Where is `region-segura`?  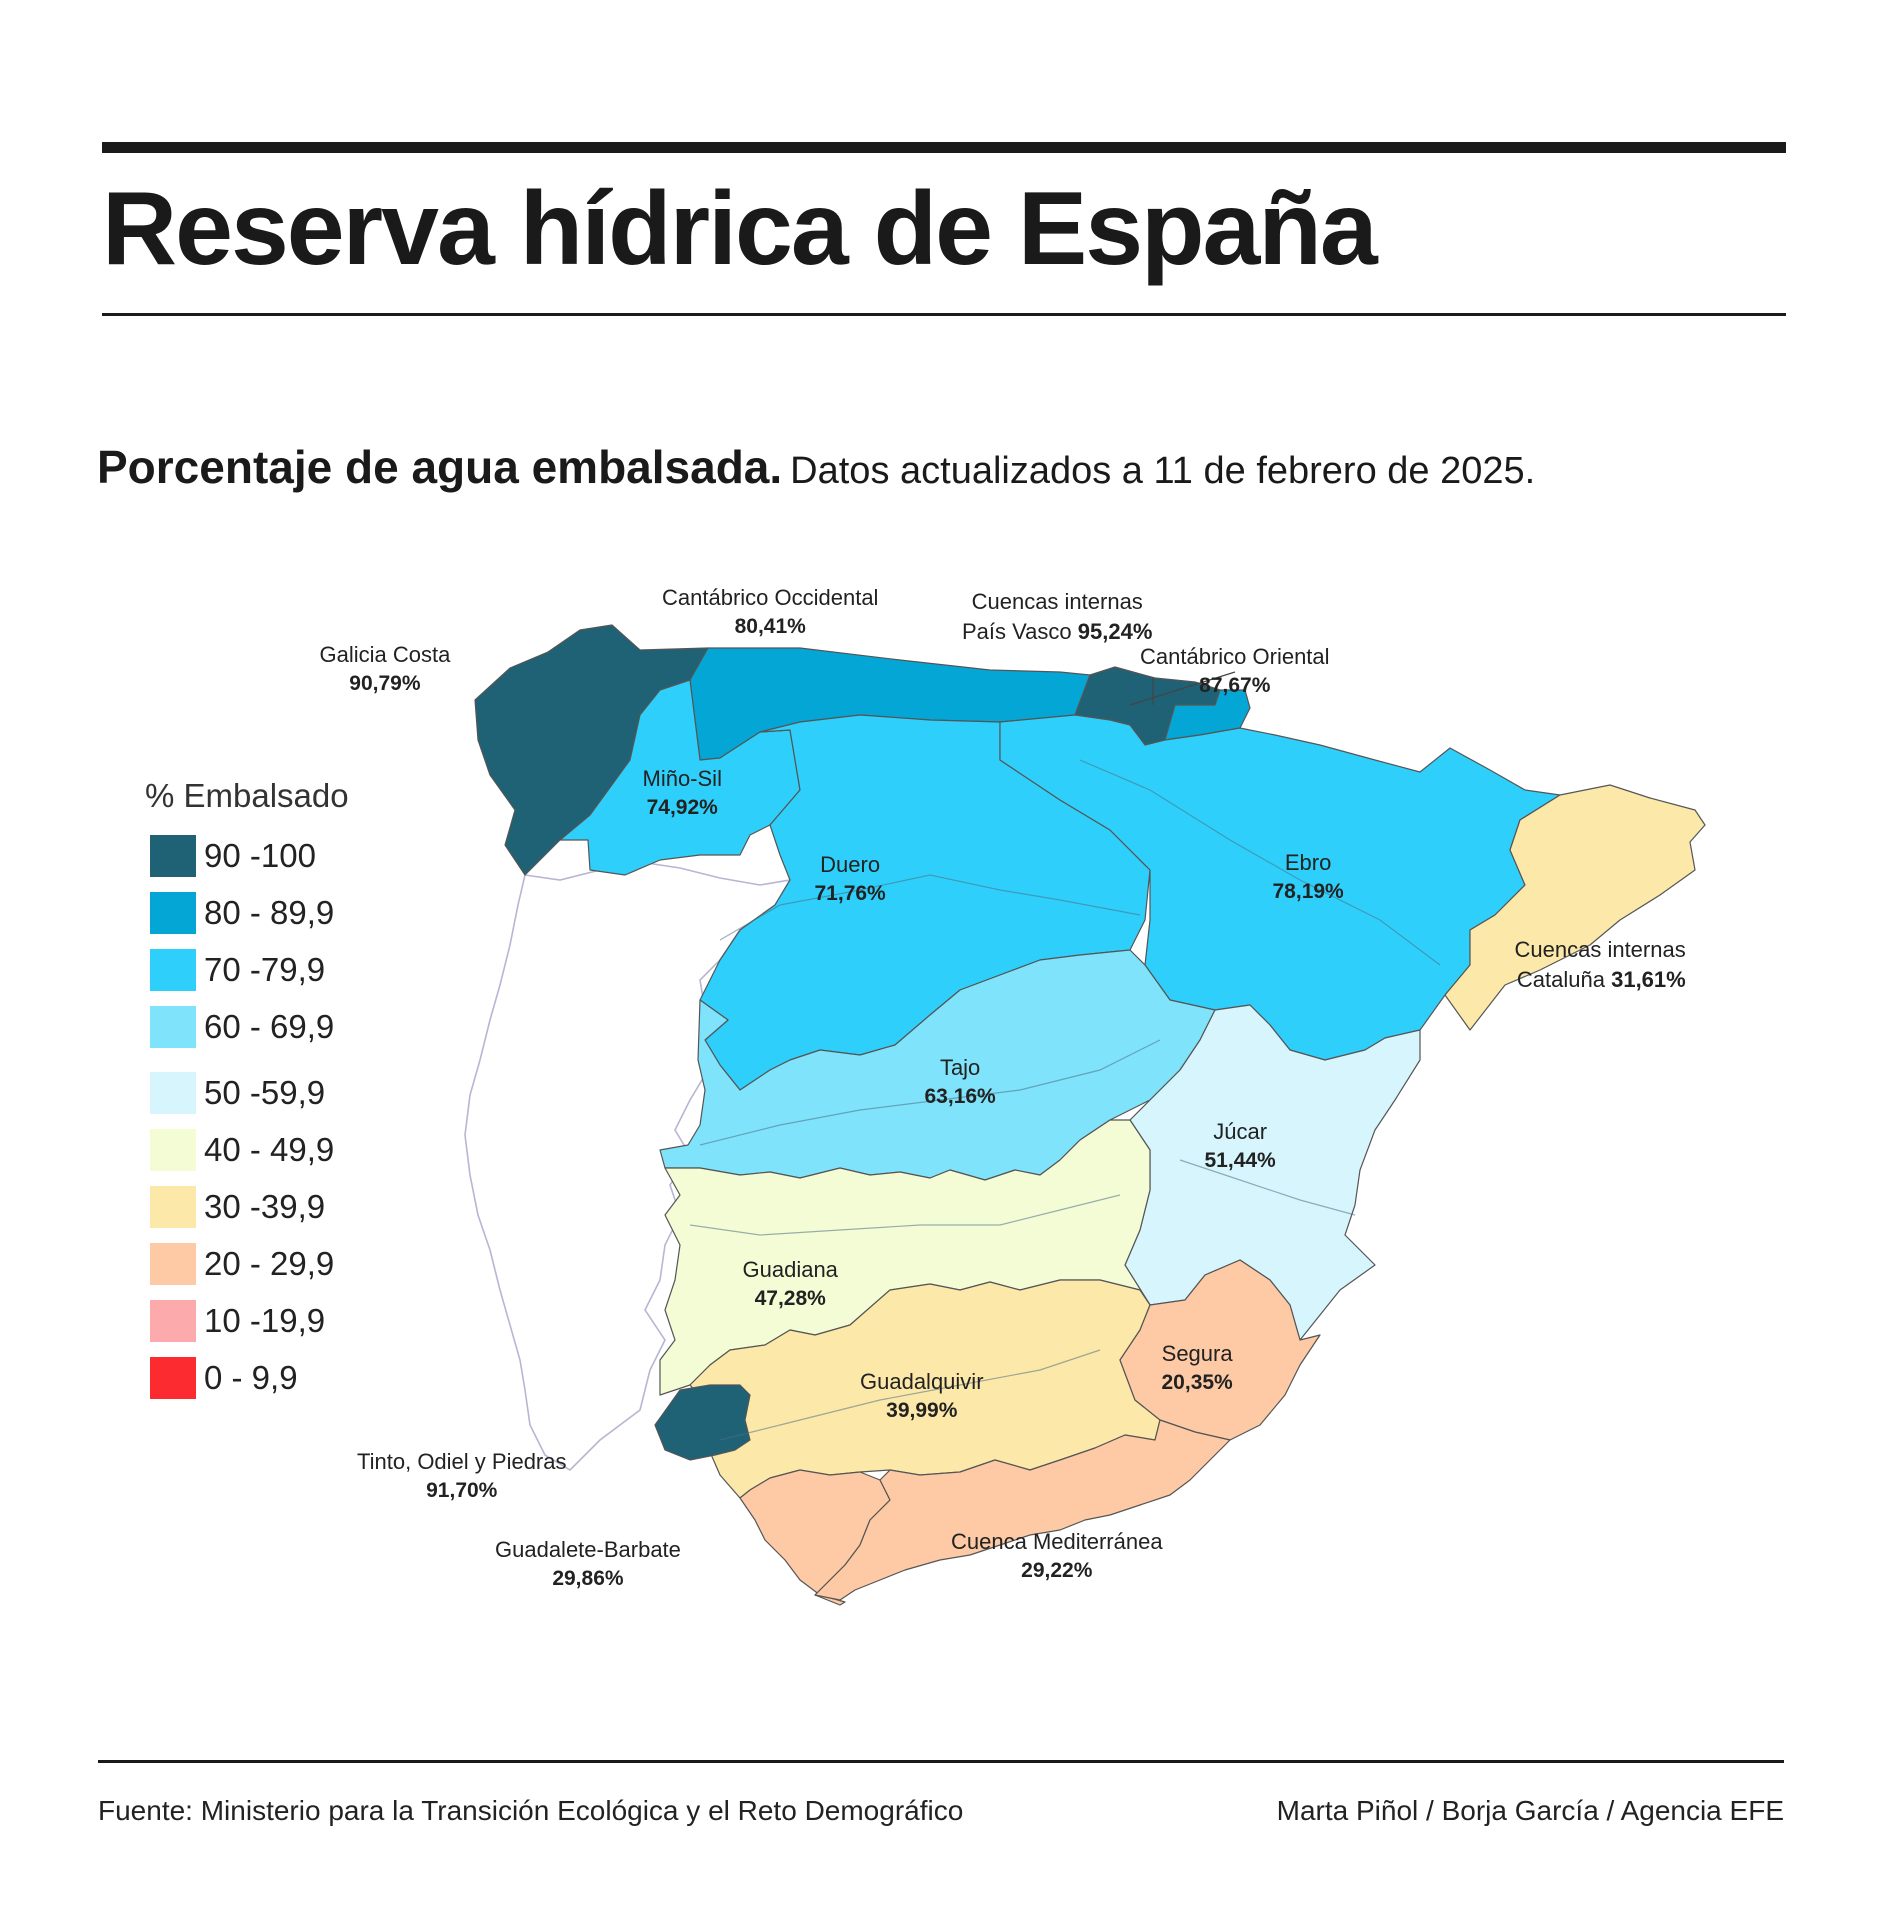
region-segura is located at coordinates (1220, 1350).